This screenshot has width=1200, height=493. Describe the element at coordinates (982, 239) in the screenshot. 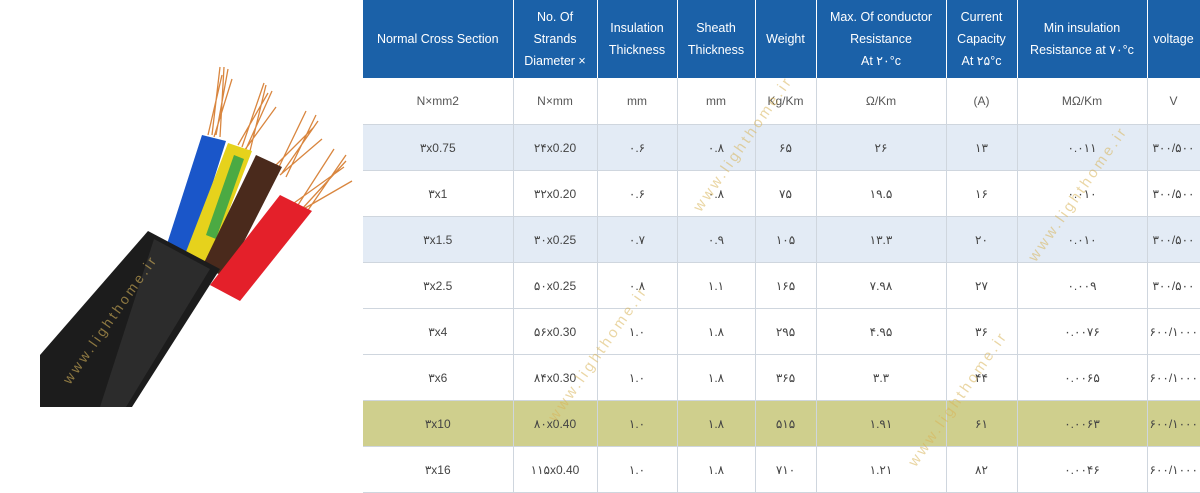

I see `table-cell: ۲۰` at that location.